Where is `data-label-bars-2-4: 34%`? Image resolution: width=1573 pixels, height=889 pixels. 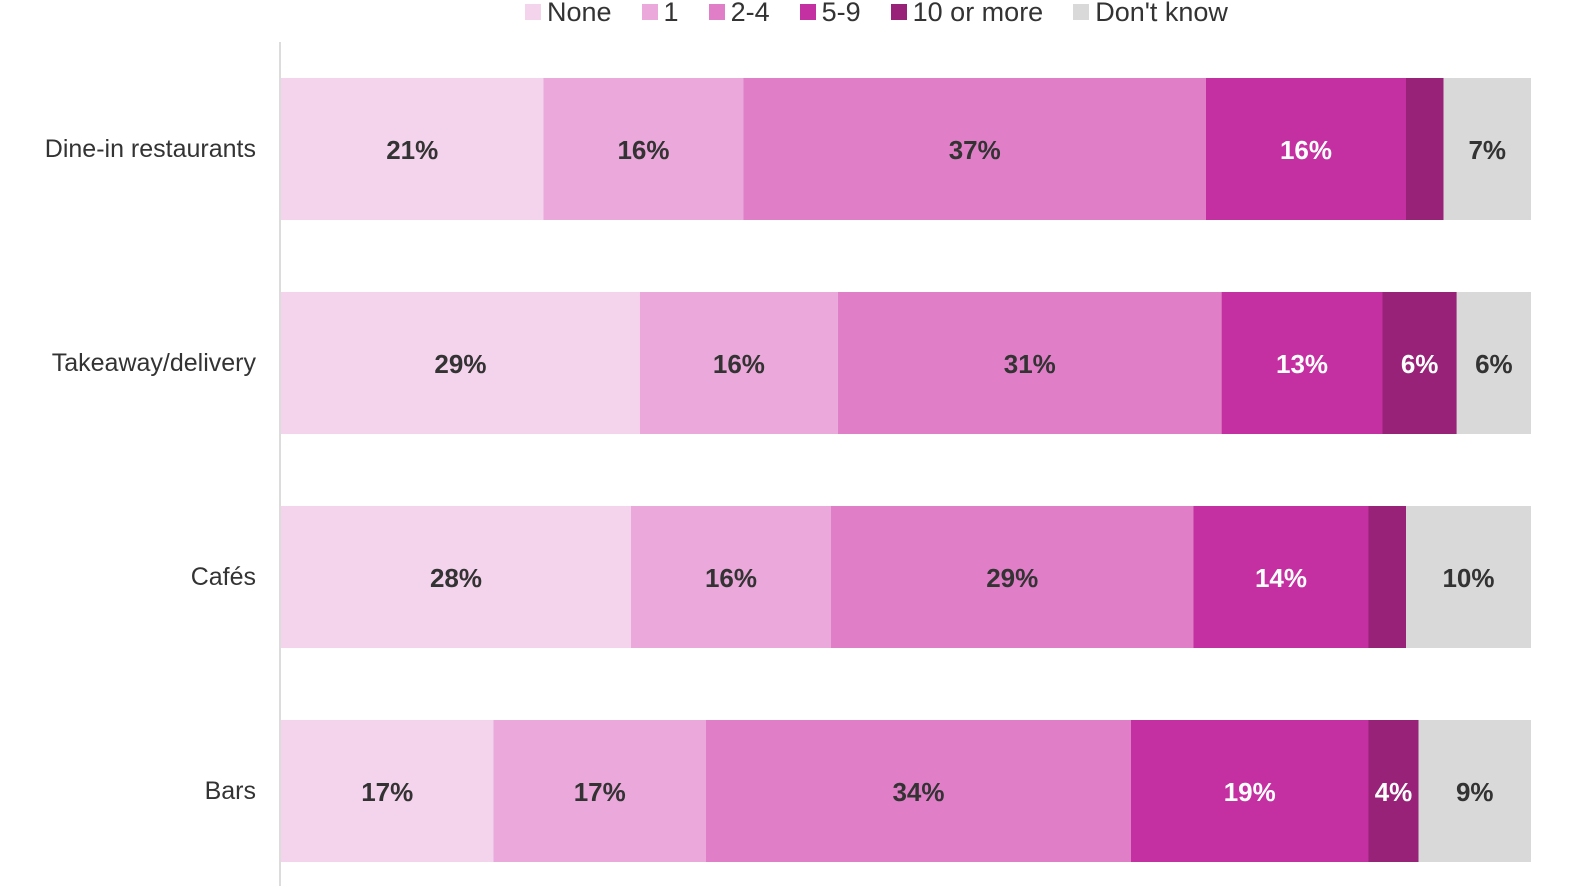
data-label-bars-2-4: 34% is located at coordinates (918, 792).